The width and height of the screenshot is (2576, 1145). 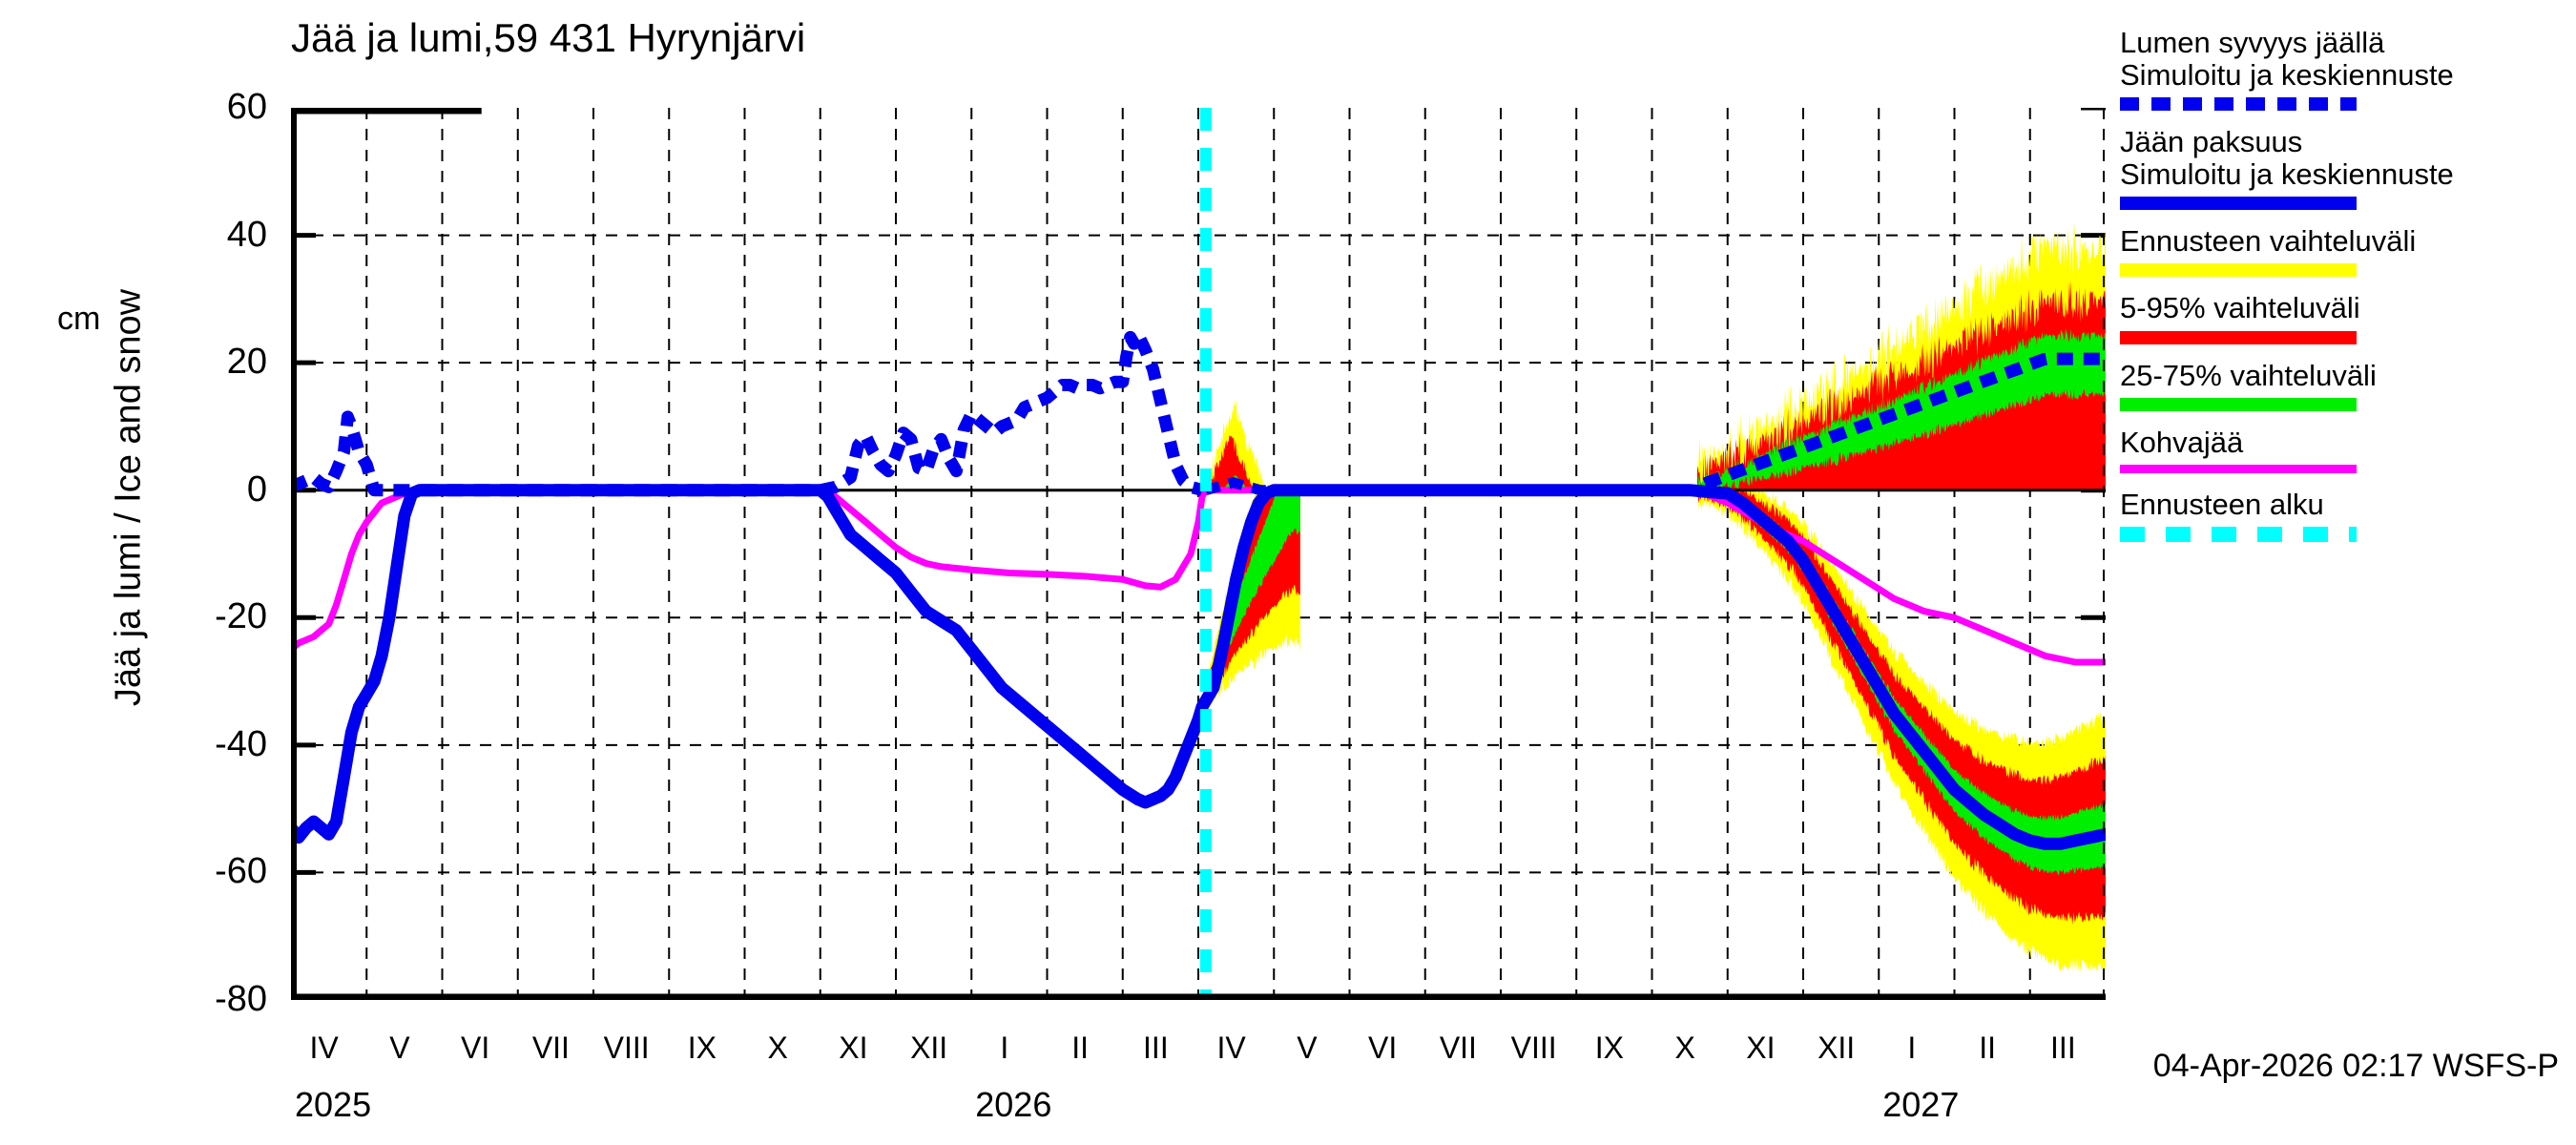 What do you see at coordinates (2344, 449) in the screenshot?
I see `legend-item: Kohvajää` at bounding box center [2344, 449].